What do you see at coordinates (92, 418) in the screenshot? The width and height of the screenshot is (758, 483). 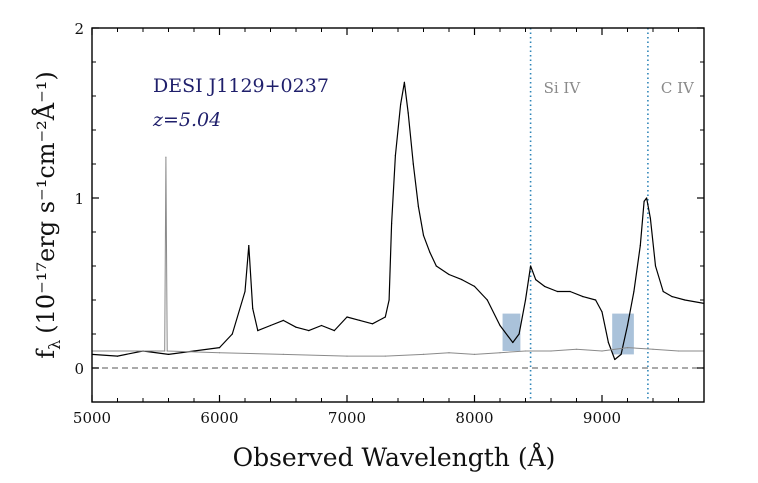 I see `x-tick-label-0: 5000` at bounding box center [92, 418].